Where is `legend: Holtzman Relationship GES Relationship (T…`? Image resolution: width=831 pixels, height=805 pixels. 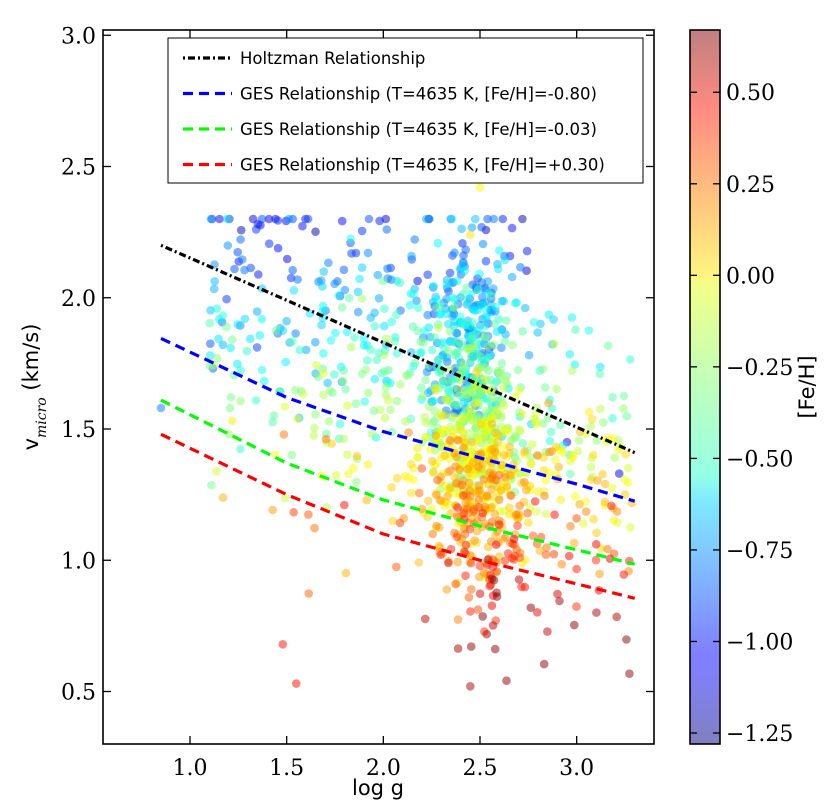 legend: Holtzman Relationship GES Relationship (T… is located at coordinates (405, 110).